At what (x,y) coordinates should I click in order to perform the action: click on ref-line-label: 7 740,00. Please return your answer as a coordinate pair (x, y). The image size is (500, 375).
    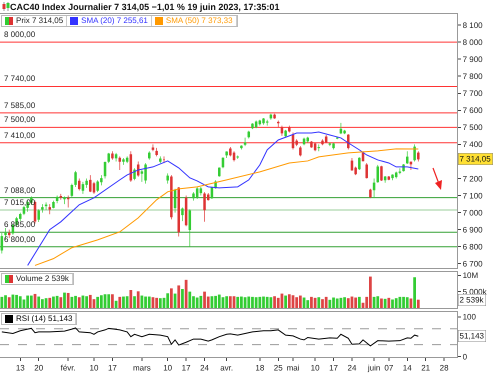
    Looking at the image, I should click on (20, 78).